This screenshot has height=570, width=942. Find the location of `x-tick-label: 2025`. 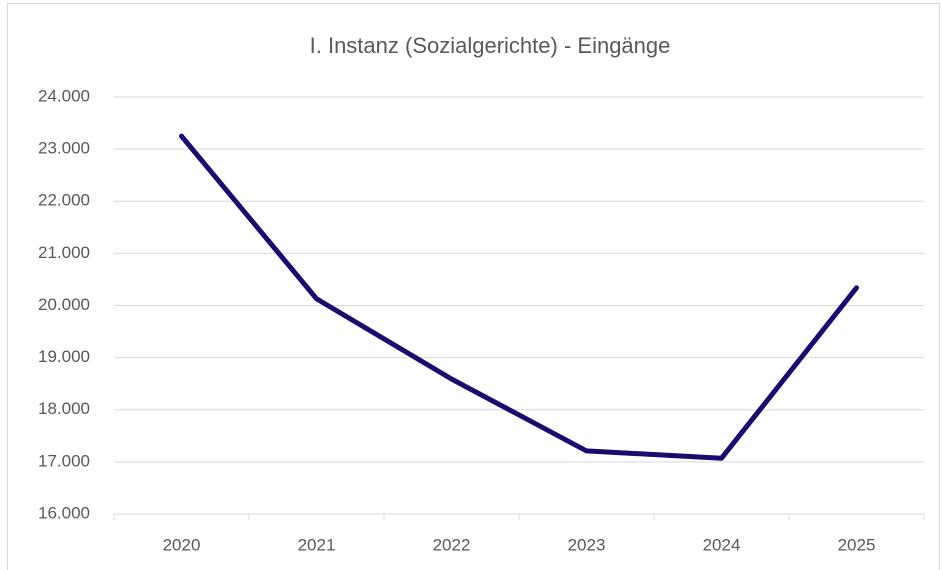

x-tick-label: 2025 is located at coordinates (857, 544).